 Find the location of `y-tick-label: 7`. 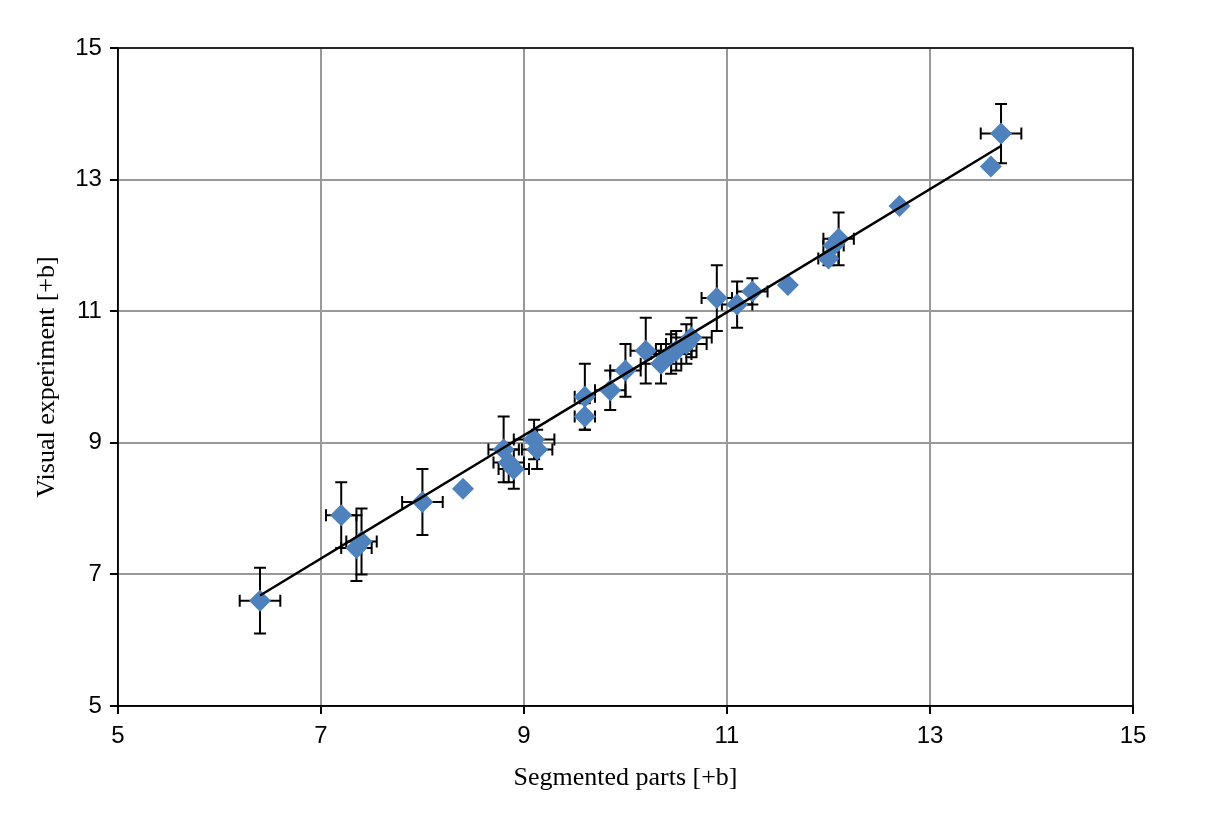

y-tick-label: 7 is located at coordinates (95, 573).